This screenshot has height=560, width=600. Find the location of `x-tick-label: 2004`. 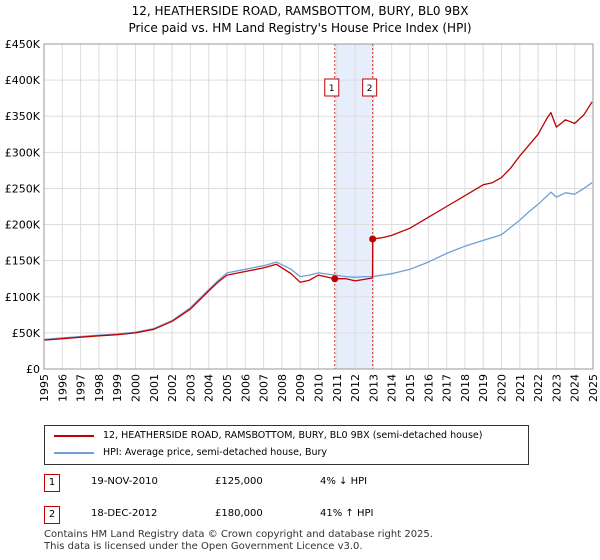

x-tick-label: 2004 is located at coordinates (209, 388).